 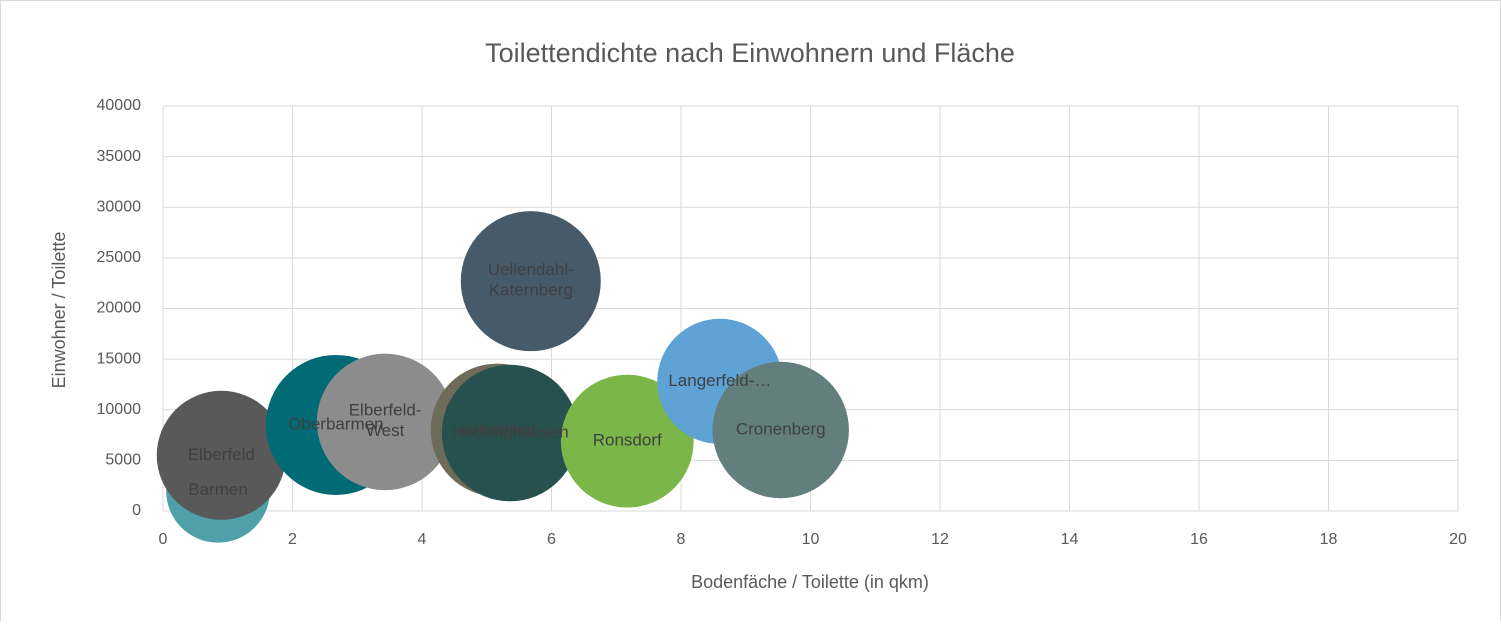 What do you see at coordinates (422, 539) in the screenshot?
I see `x-tick-label: 4` at bounding box center [422, 539].